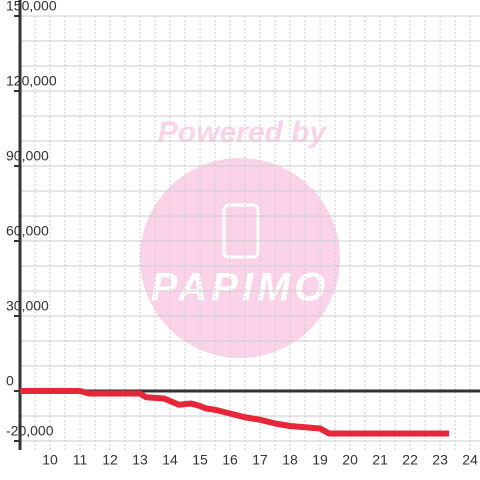 Image resolution: width=480 pixels, height=480 pixels. Describe the element at coordinates (50, 460) in the screenshot. I see `x-tick-label: 10` at that location.